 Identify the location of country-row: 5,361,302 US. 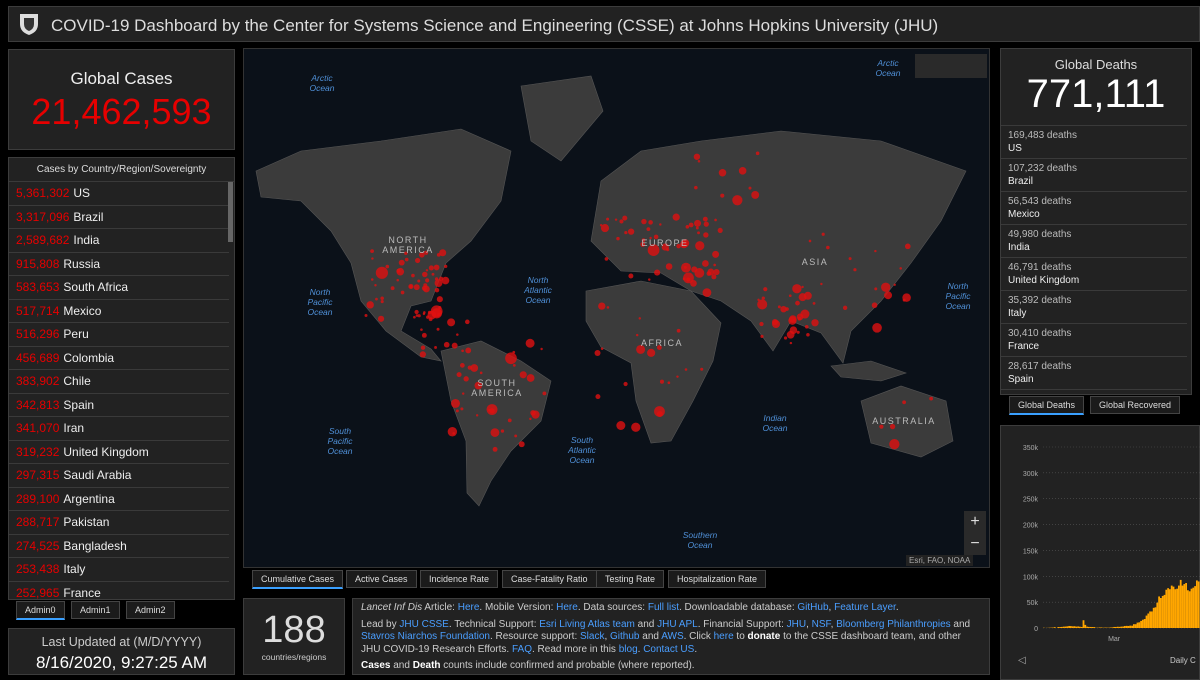
(119, 194).